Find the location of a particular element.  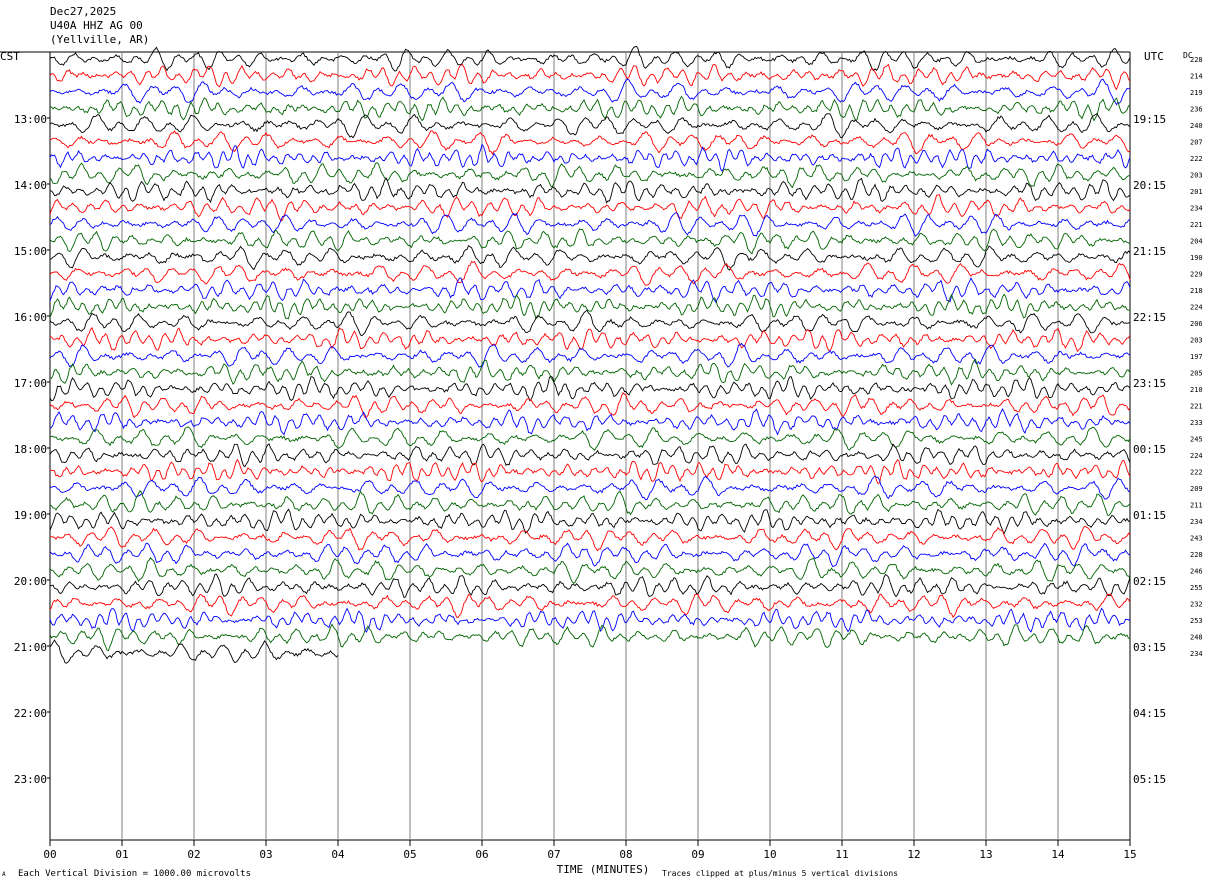

right-hour-label: 01:15 is located at coordinates (1149, 515).